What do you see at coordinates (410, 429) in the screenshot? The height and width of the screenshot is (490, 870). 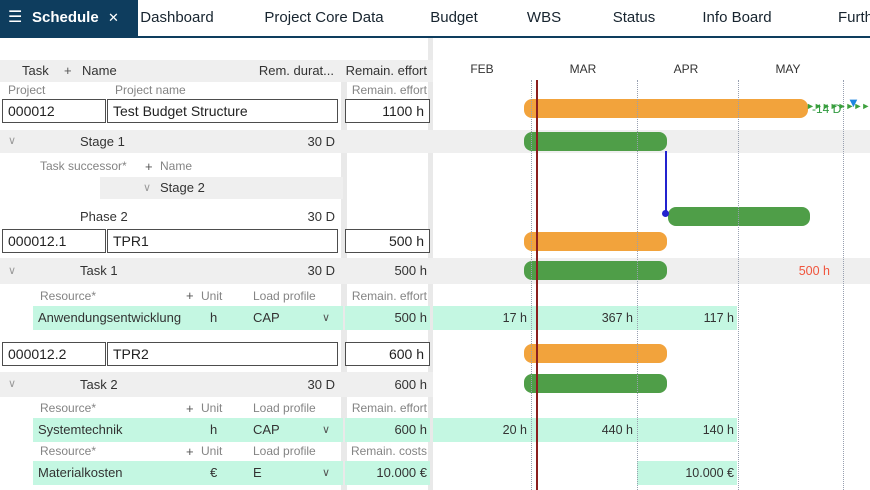 I see `resource2-effort: 600 h` at bounding box center [410, 429].